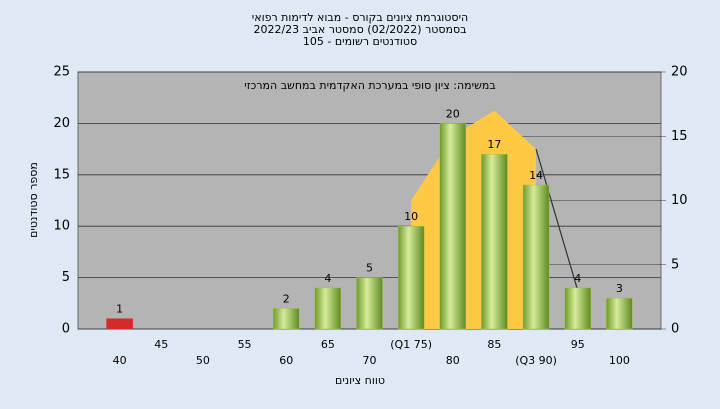 The width and height of the screenshot is (720, 409). I want to click on chart-subtitle: סטודנטים רשומים - 105, so click(360, 41).